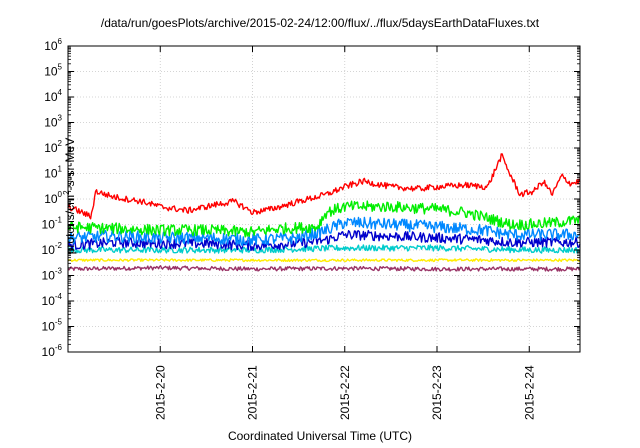 The width and height of the screenshot is (640, 448). What do you see at coordinates (345, 392) in the screenshot?
I see `x-tick-label: 2015-2-22` at bounding box center [345, 392].